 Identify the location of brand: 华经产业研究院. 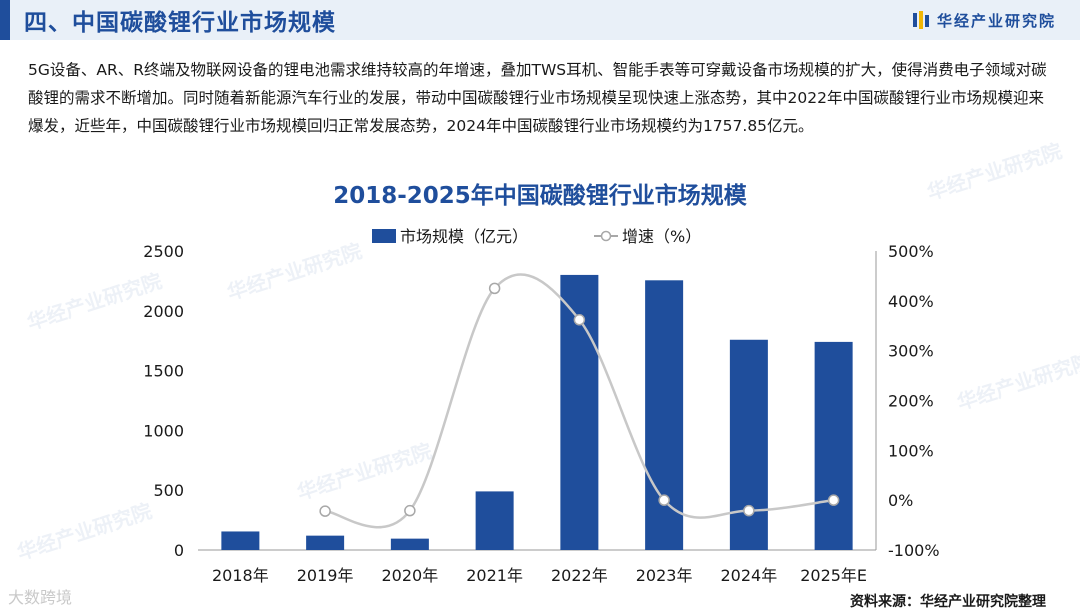
(984, 20).